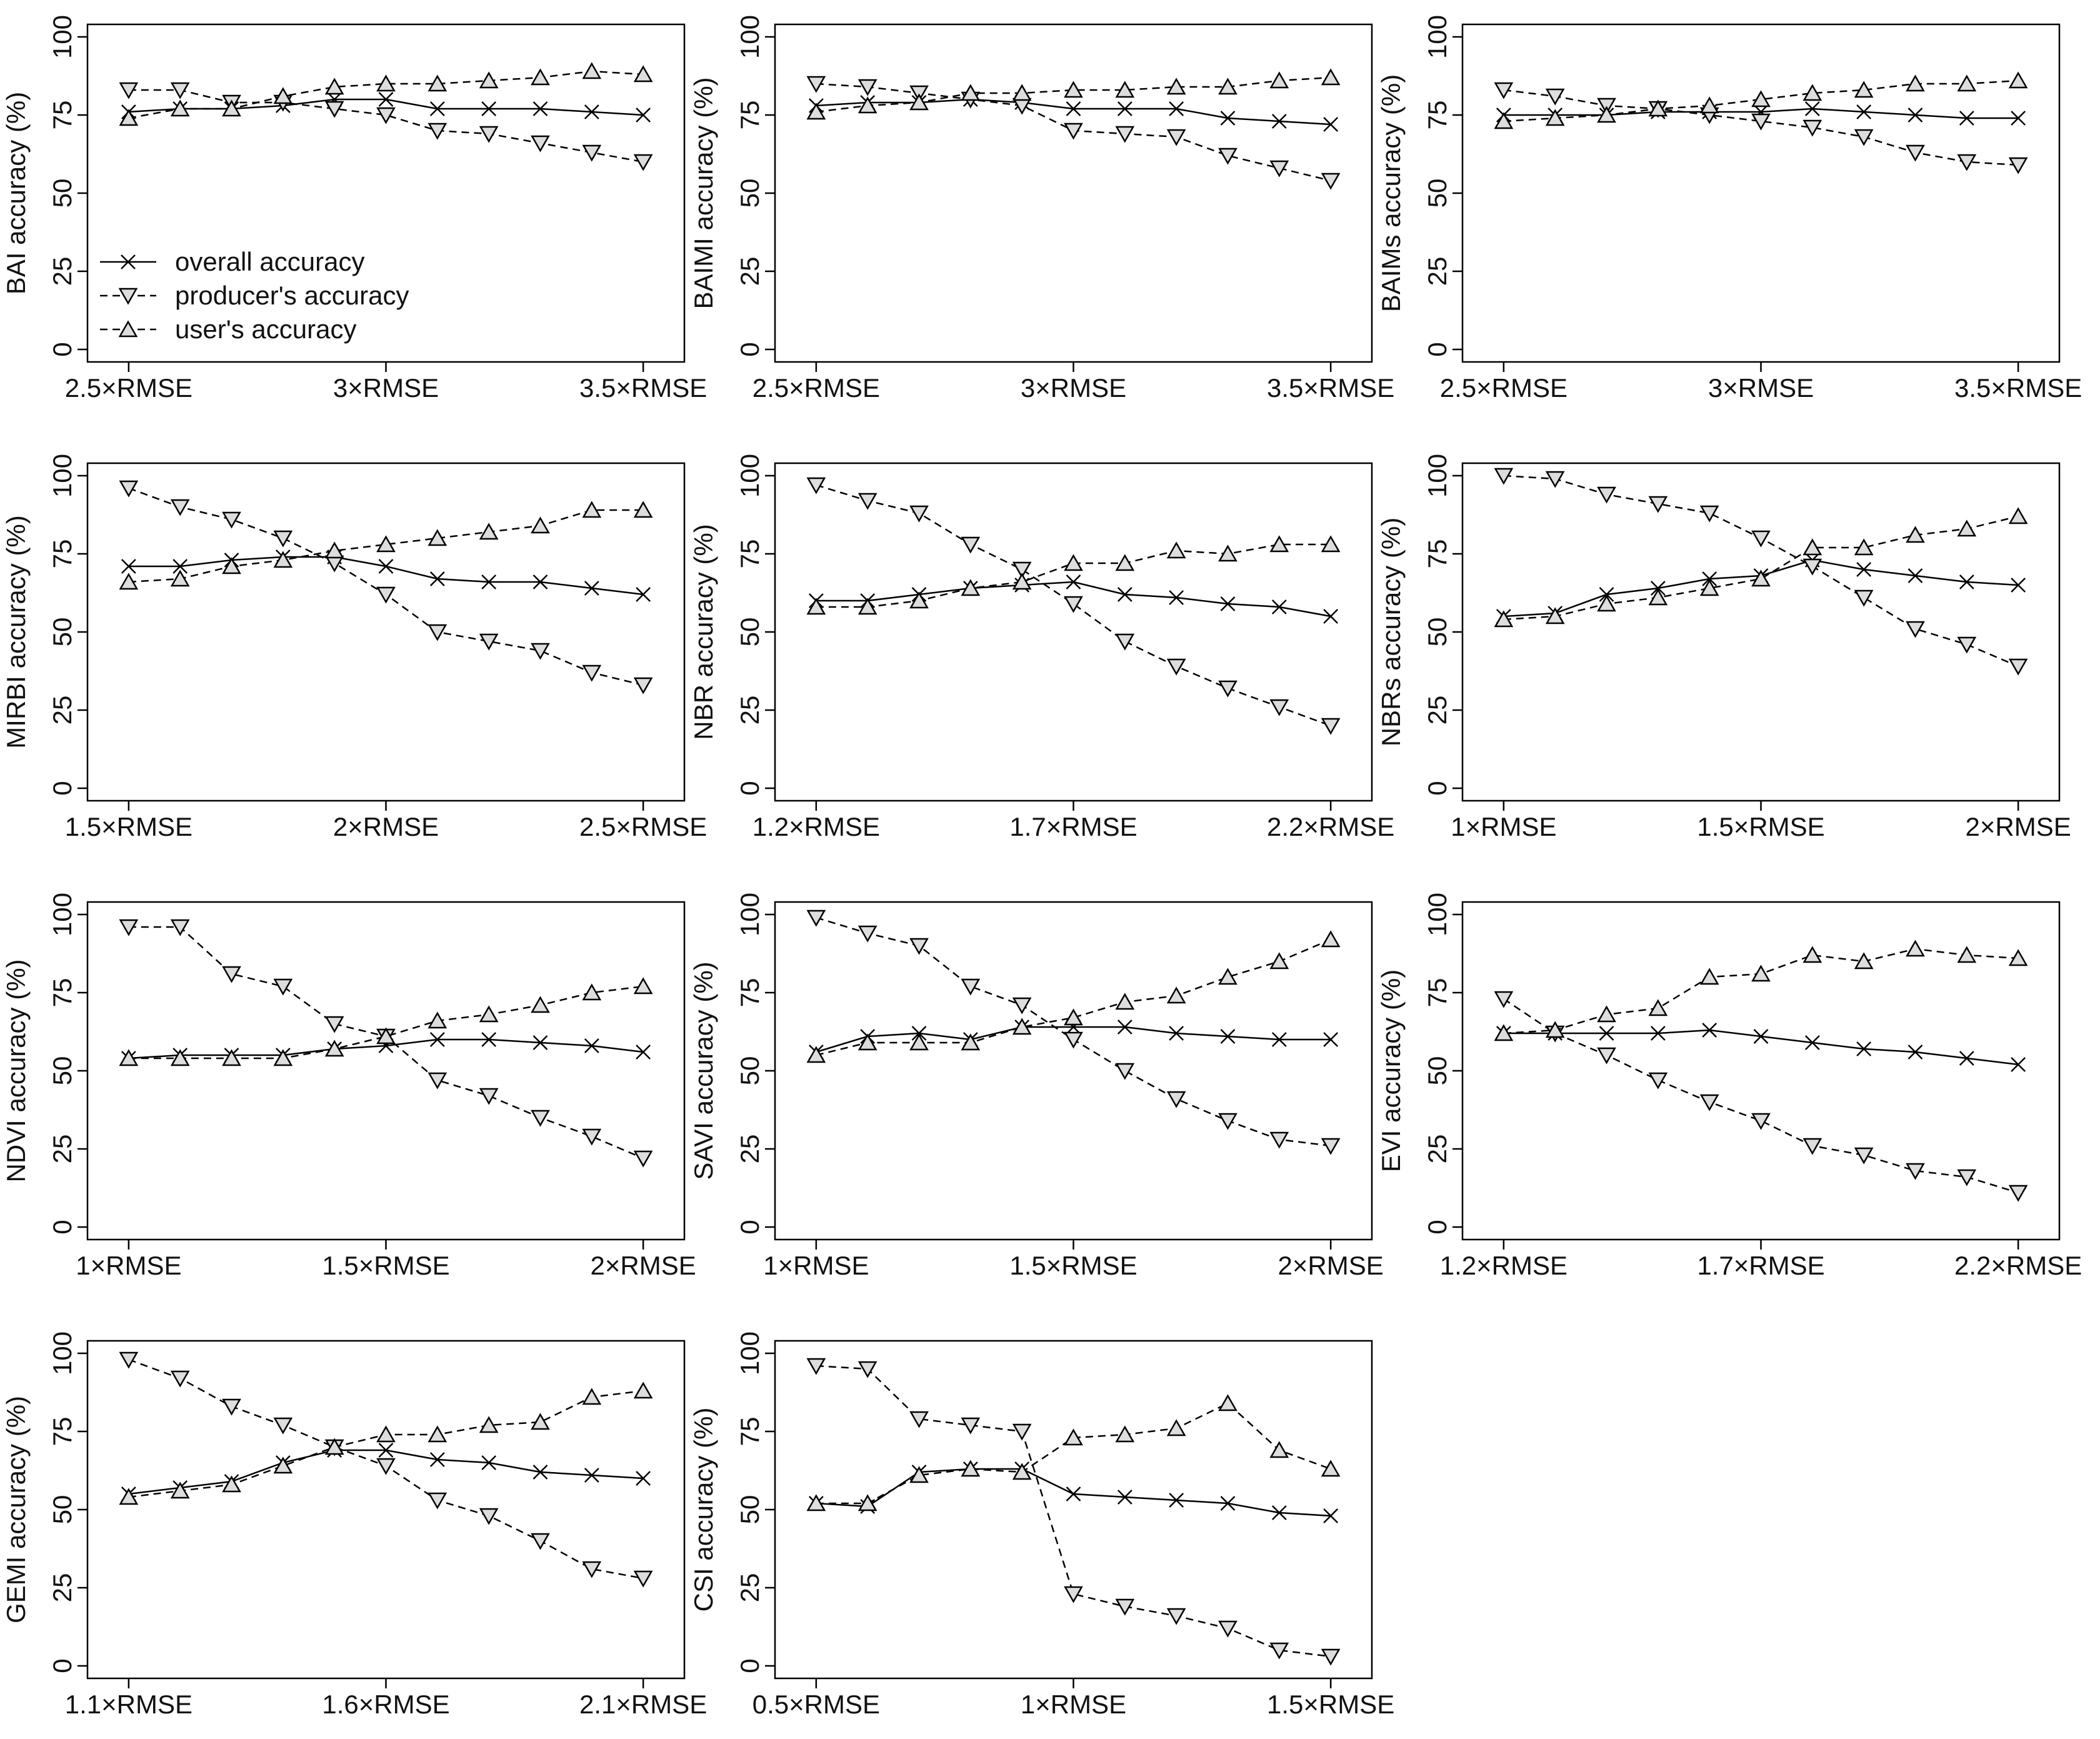  I want to click on y-axis-label: NBR accuracy (%), so click(704, 631).